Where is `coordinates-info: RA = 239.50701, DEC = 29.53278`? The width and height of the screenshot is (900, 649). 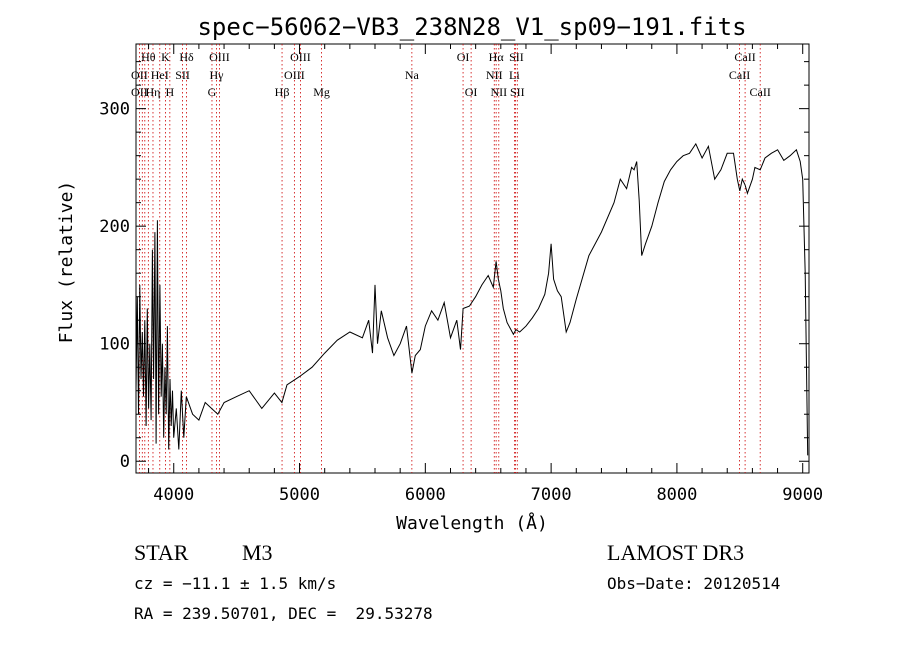 coordinates-info: RA = 239.50701, DEC = 29.53278 is located at coordinates (283, 613).